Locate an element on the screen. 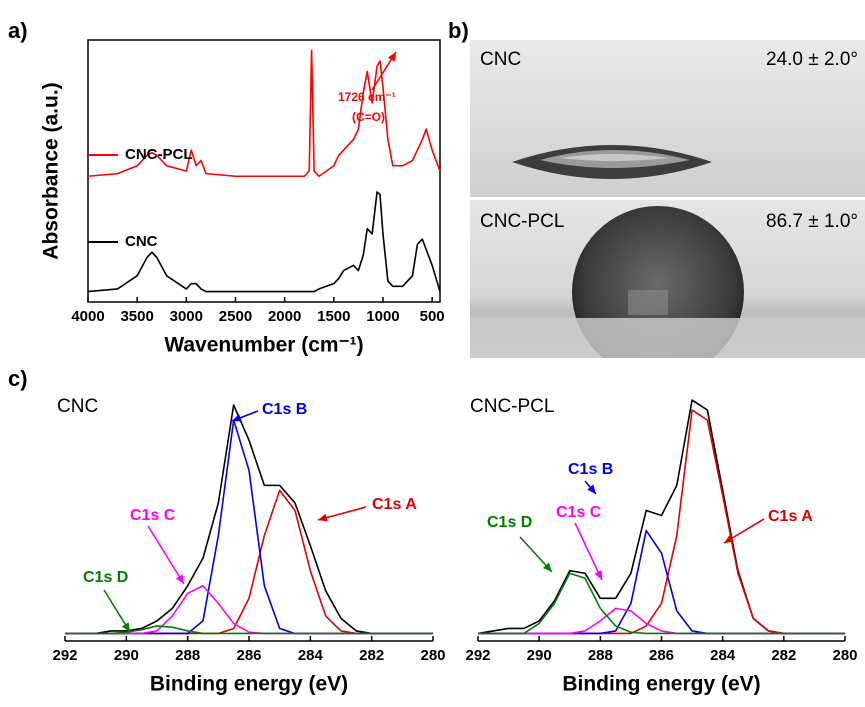 Image resolution: width=865 pixels, height=707 pixels. legend-label: CNC is located at coordinates (141, 241).